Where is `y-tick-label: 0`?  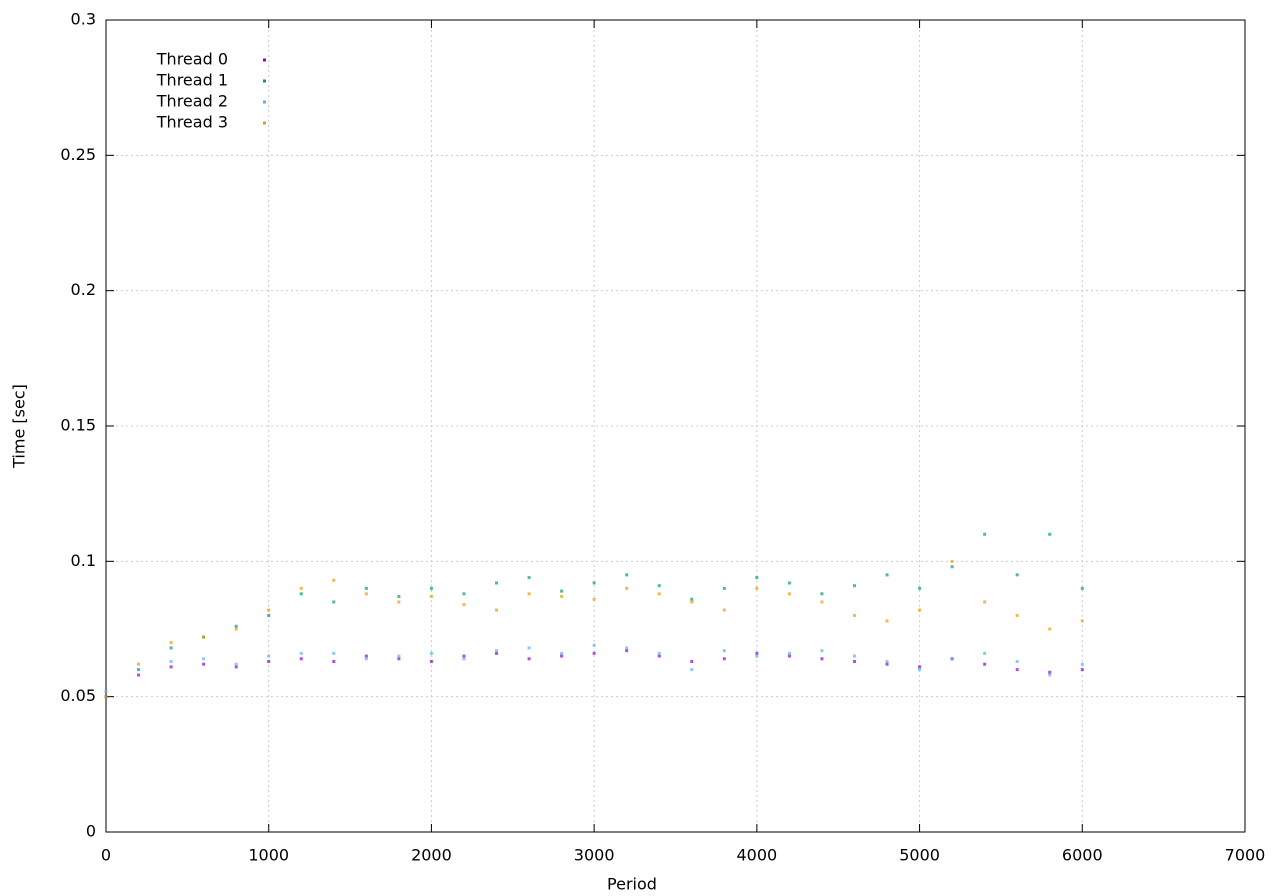
y-tick-label: 0 is located at coordinates (91, 831).